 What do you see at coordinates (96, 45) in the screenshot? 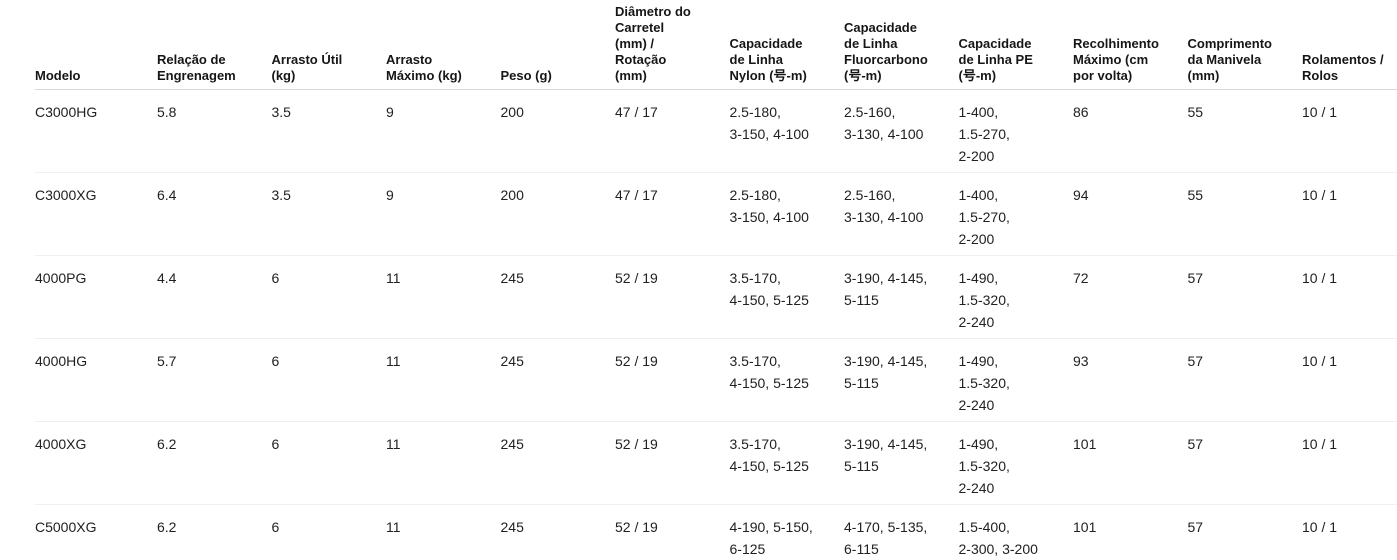
I see `col-header-model: Modelo` at bounding box center [96, 45].